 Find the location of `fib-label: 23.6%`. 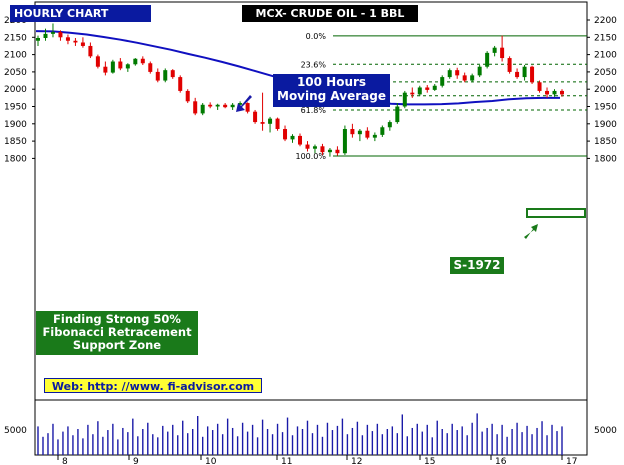

fib-label: 23.6% is located at coordinates (314, 64).